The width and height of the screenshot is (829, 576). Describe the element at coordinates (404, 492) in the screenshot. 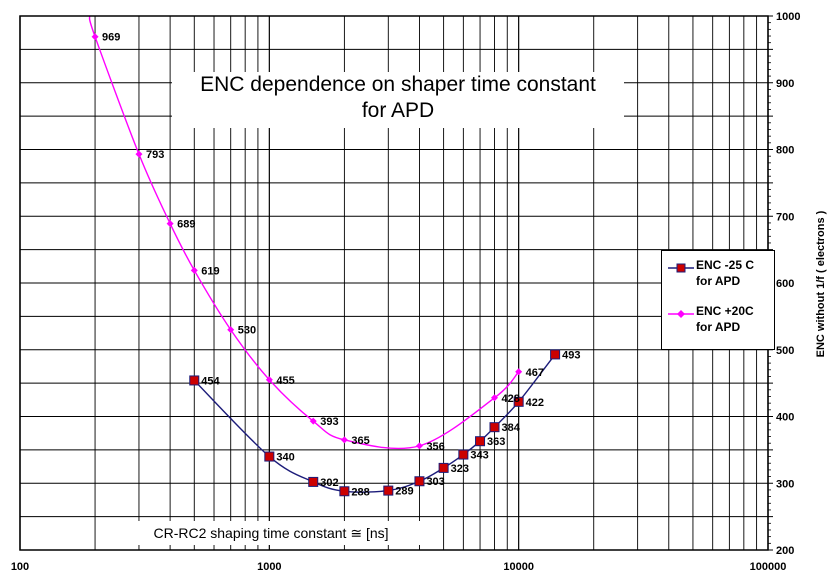

I see `data-label: 289` at that location.